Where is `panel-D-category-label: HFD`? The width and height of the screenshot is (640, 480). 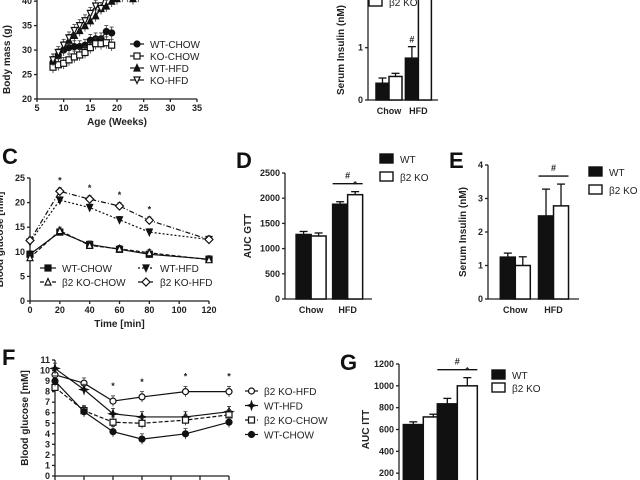 panel-D-category-label: HFD is located at coordinates (347, 310).